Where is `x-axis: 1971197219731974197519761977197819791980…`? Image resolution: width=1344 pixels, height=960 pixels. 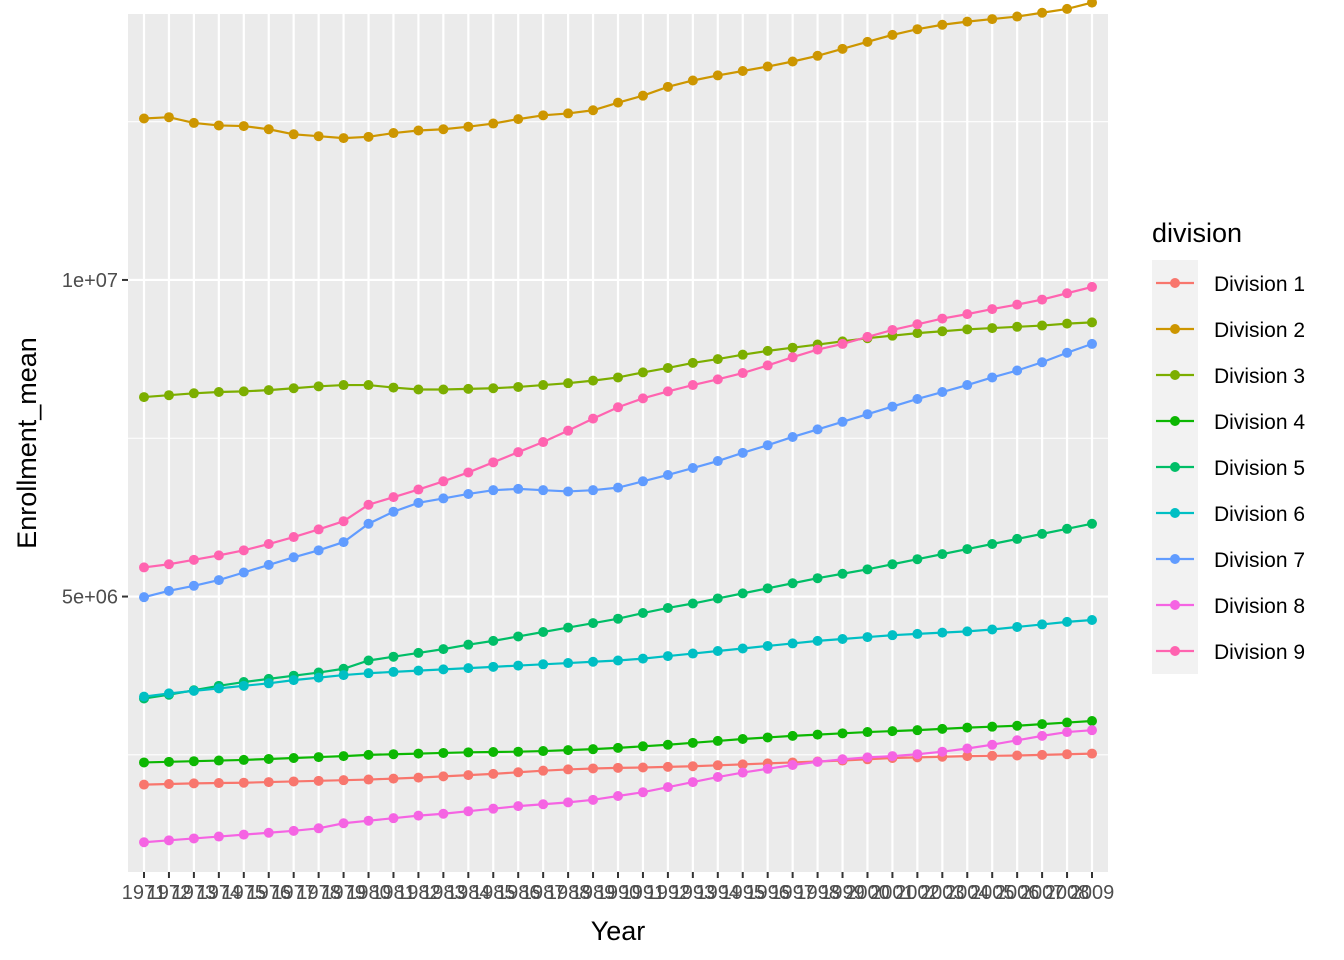 x-axis: 1971197219731974197519761977197819791980… is located at coordinates (618, 888).